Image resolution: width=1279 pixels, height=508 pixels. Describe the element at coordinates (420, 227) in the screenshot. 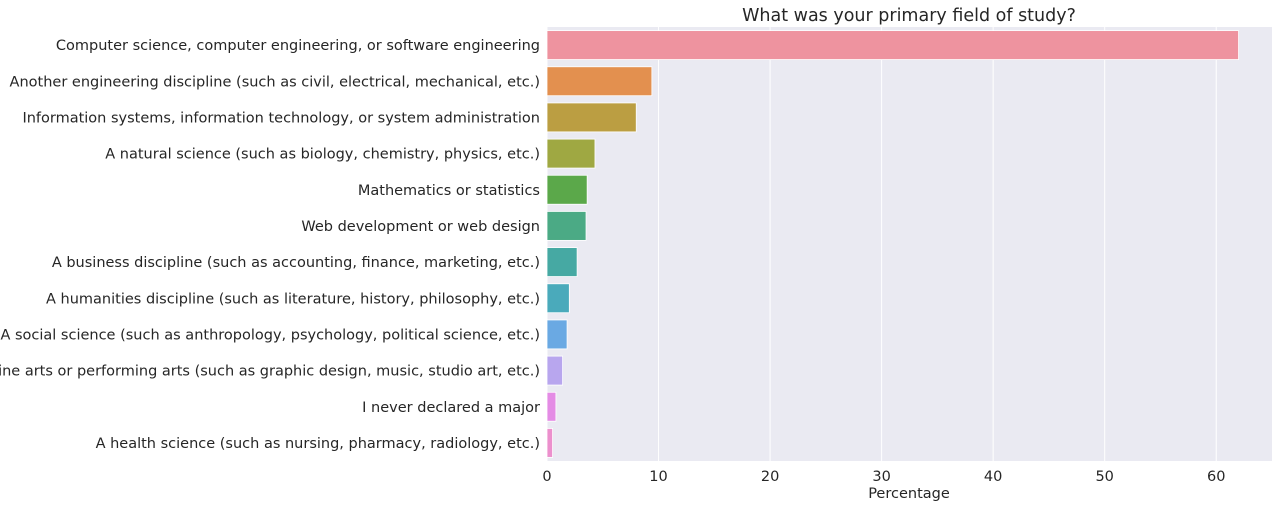

I see `category-label: Web development or web design` at that location.